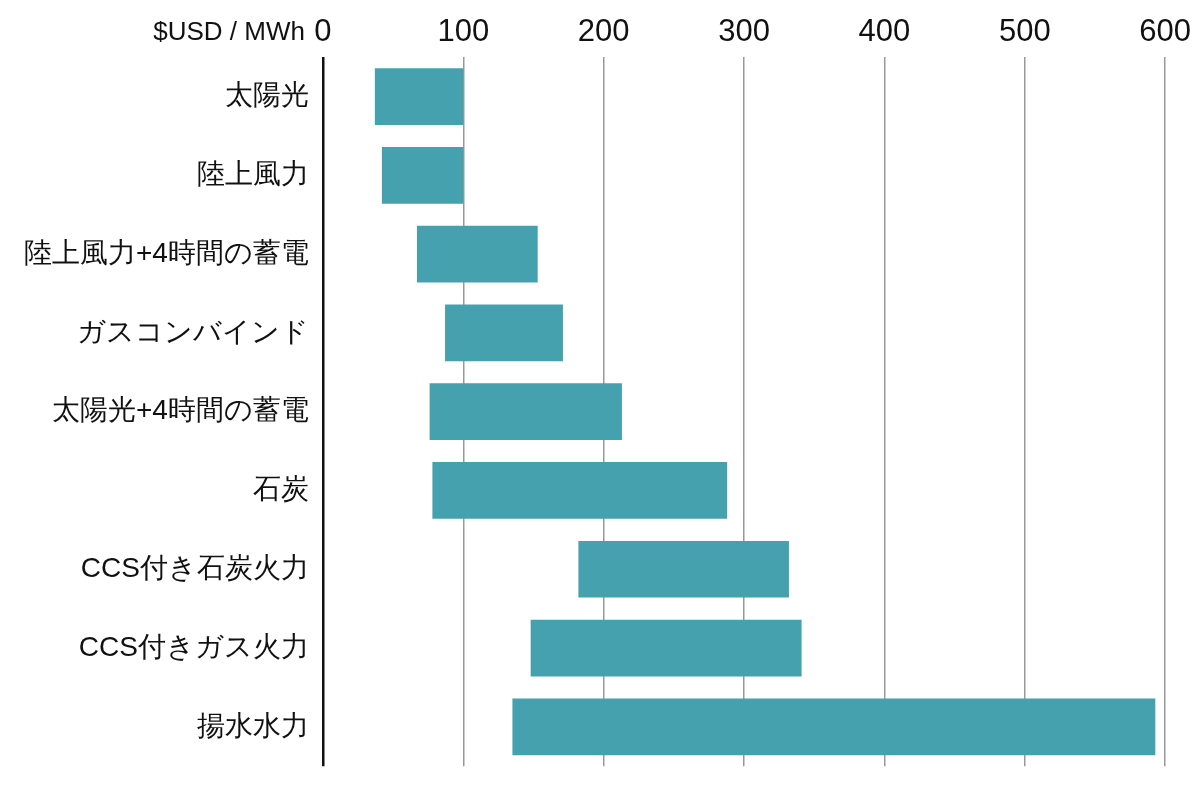 The image size is (1197, 797). What do you see at coordinates (229, 30) in the screenshot?
I see `x-axis-title: $USD / MWh` at bounding box center [229, 30].